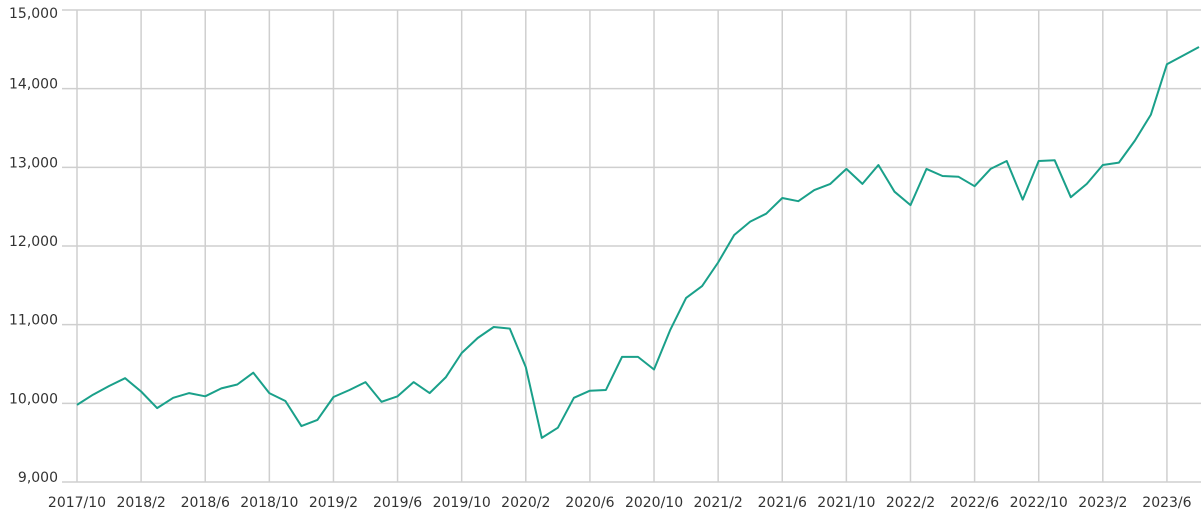 The image size is (1201, 512). I want to click on x-tick-label: 2022/6, so click(974, 503).